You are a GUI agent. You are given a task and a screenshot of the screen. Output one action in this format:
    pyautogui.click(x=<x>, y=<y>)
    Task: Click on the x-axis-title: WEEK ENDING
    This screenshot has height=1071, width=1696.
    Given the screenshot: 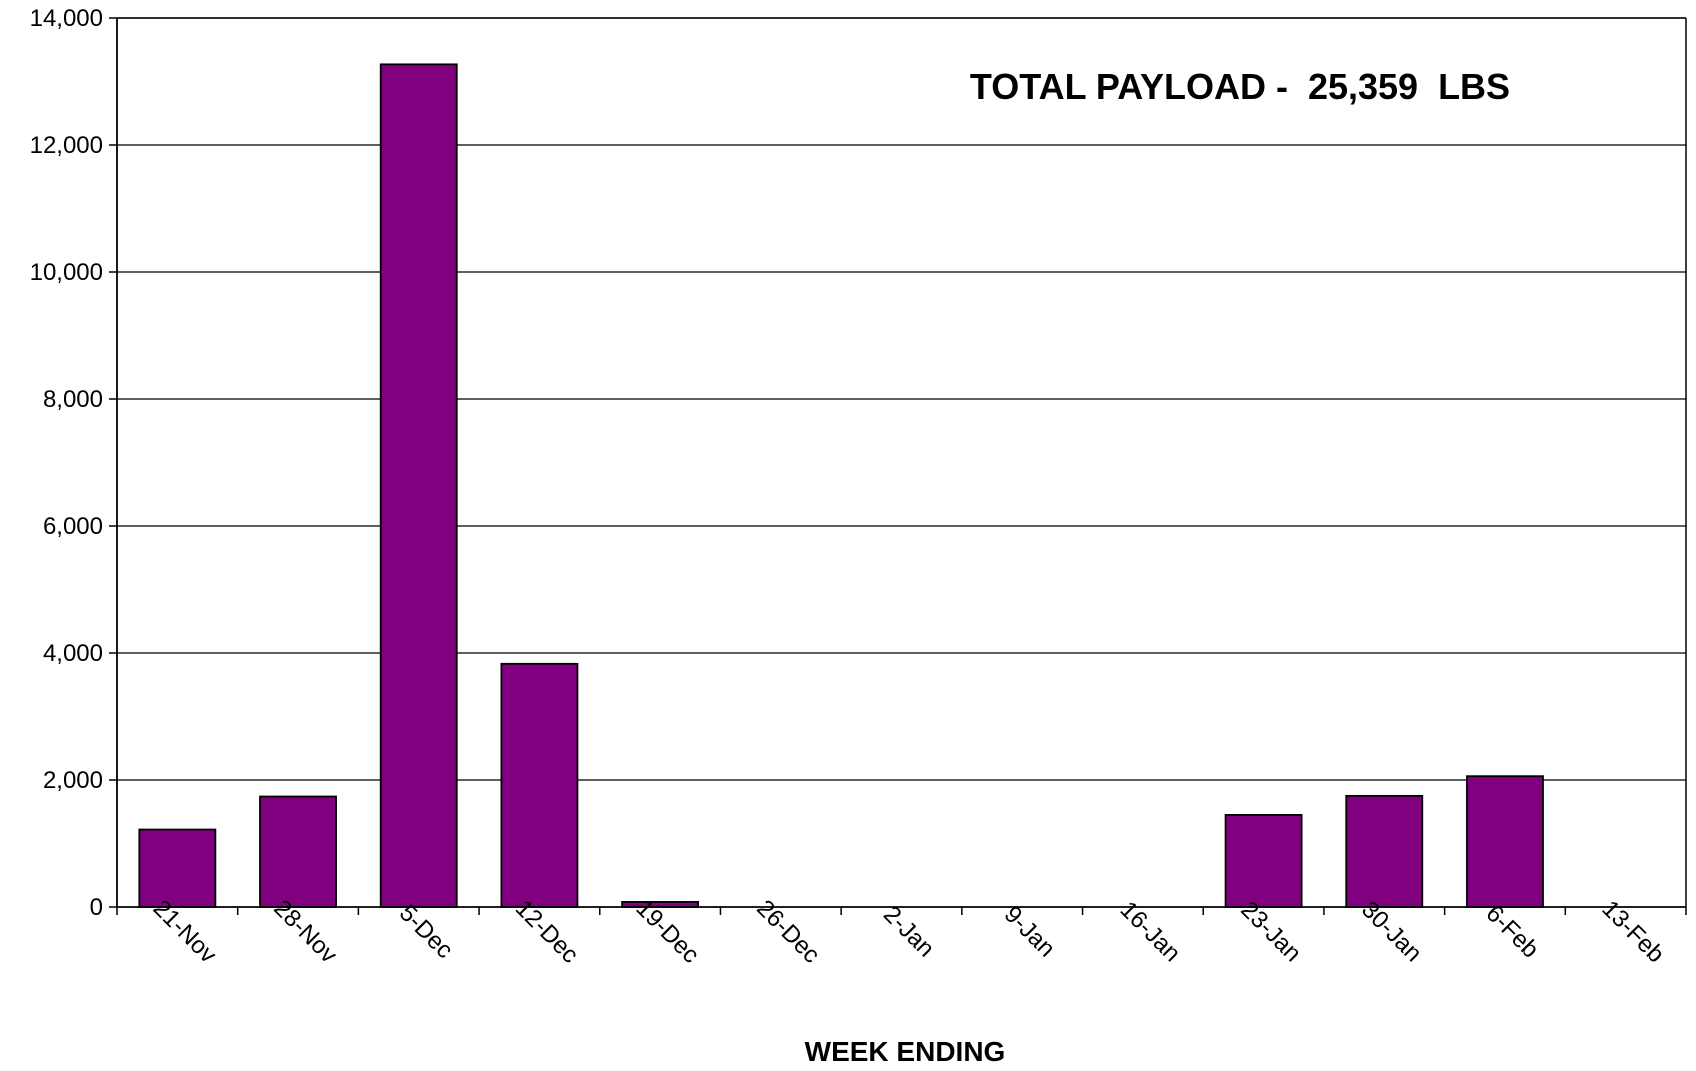 What is the action you would take?
    pyautogui.click(x=905, y=1051)
    